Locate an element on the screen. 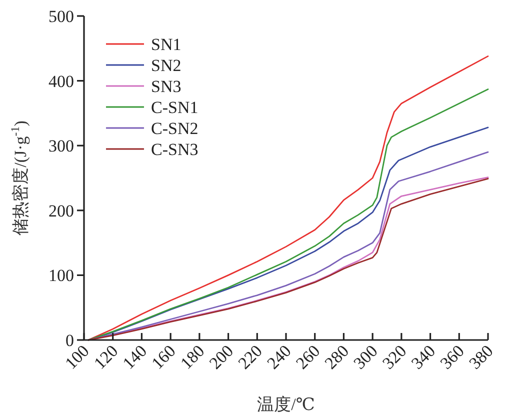  x-tick-label: 260 is located at coordinates (308, 357).